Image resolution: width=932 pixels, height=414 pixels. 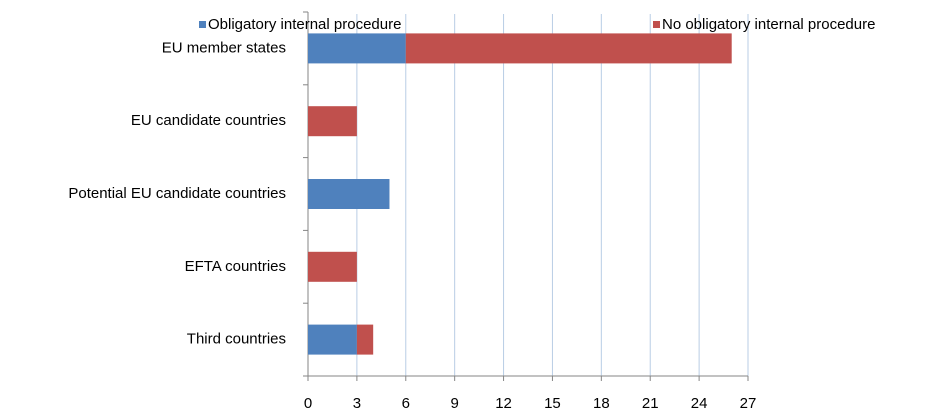 What do you see at coordinates (768, 24) in the screenshot?
I see `legend-label: No obligatory internal procedure` at bounding box center [768, 24].